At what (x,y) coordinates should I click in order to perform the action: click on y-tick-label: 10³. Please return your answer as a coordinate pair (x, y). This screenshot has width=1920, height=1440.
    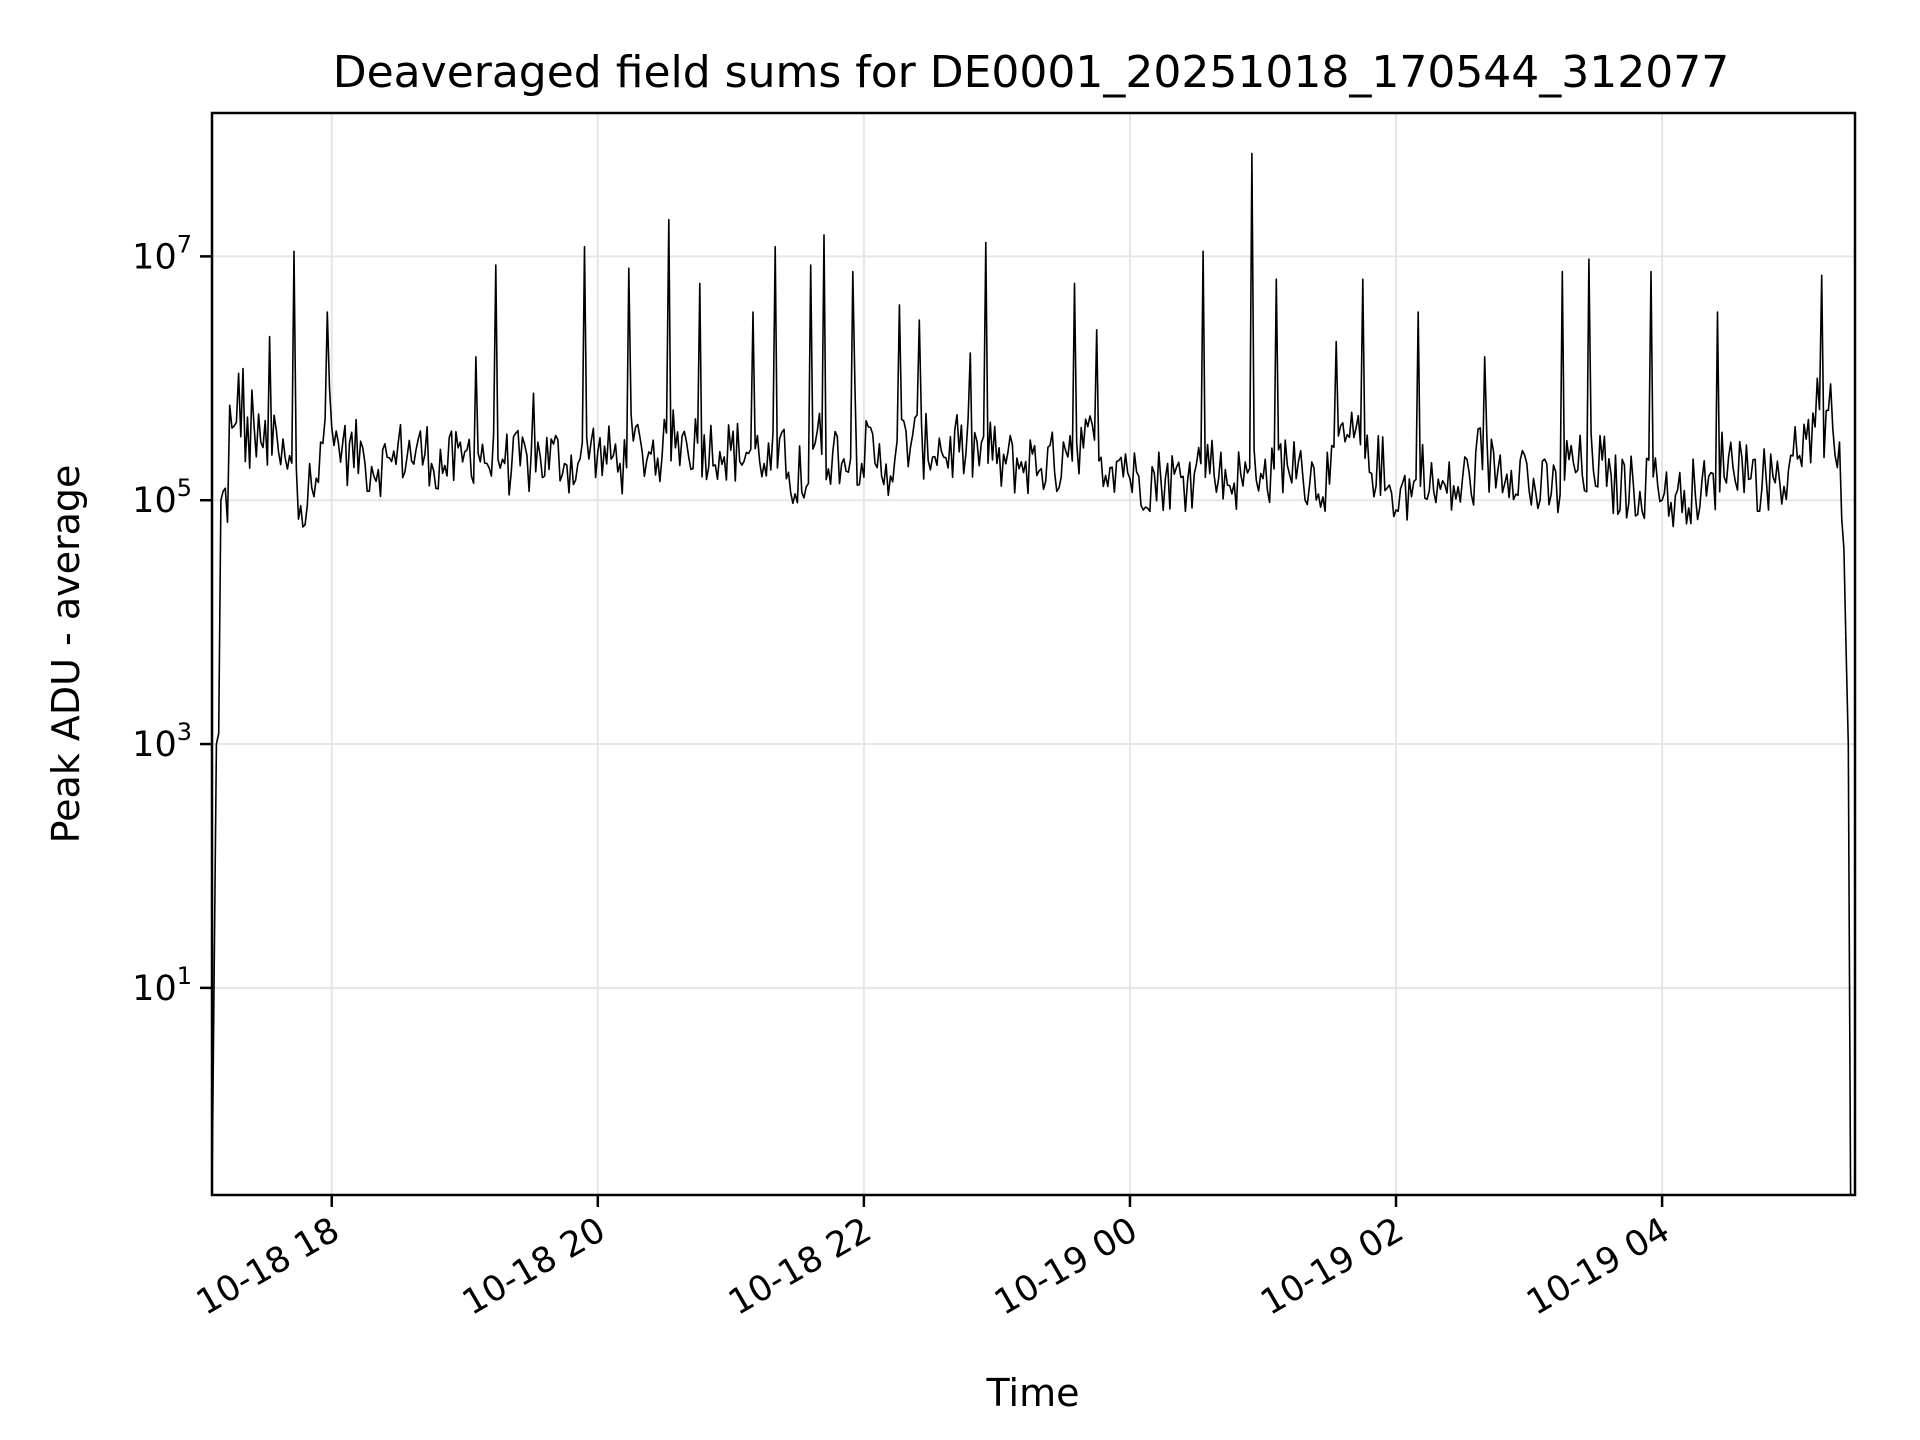
    Looking at the image, I should click on (162, 741).